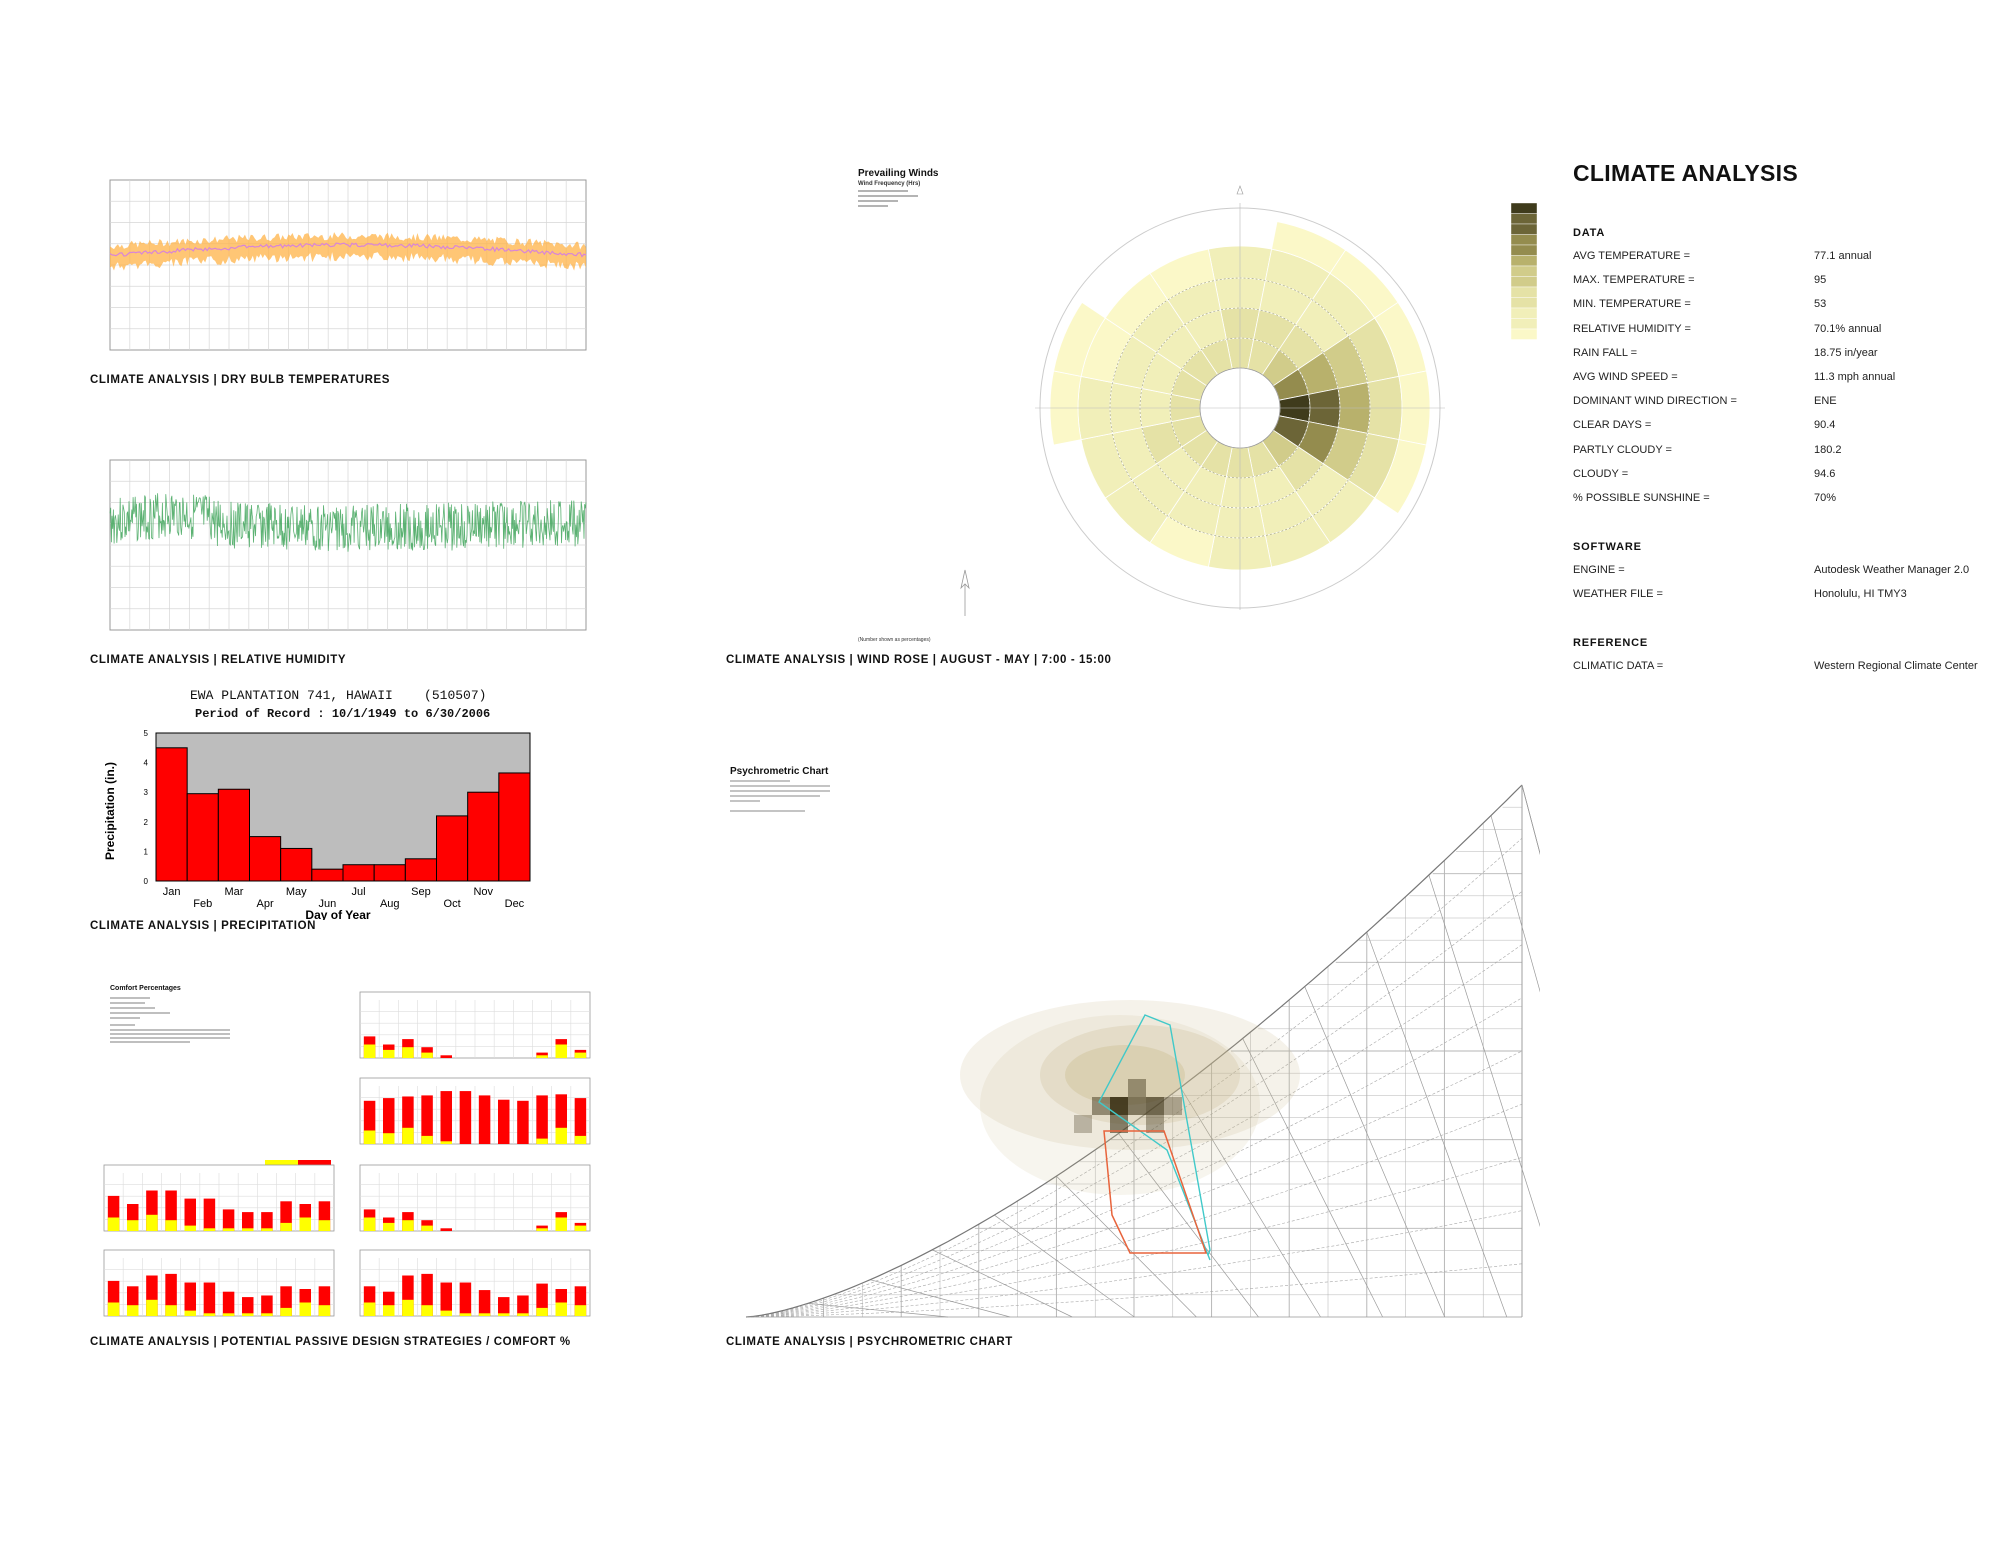  What do you see at coordinates (146, 851) in the screenshot?
I see `precip-ytick: 1` at bounding box center [146, 851].